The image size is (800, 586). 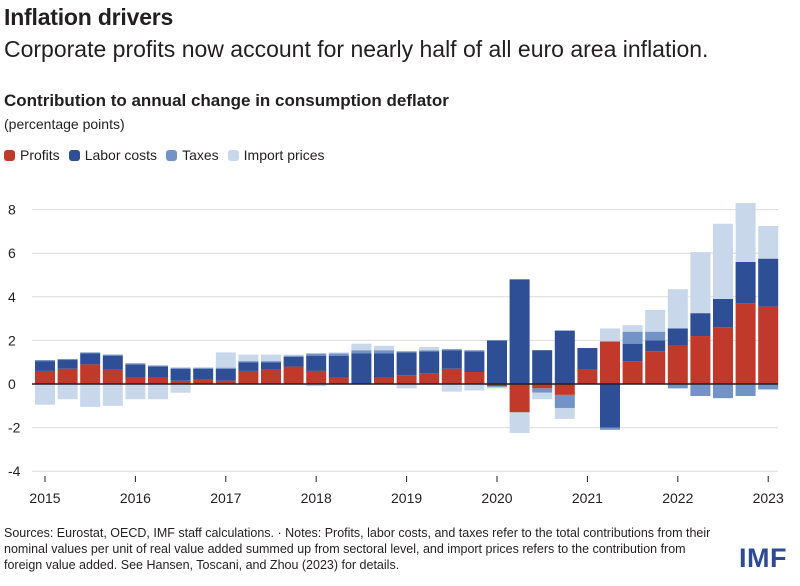 I want to click on bar-taxes-2016Q1, so click(x=135, y=364).